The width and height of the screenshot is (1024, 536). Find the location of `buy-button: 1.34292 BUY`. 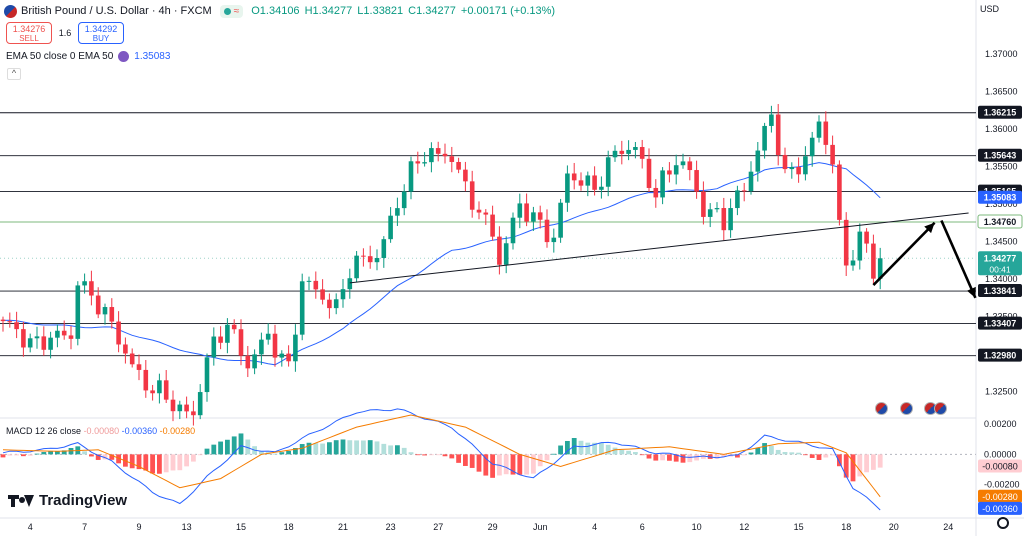

buy-button: 1.34292 BUY is located at coordinates (101, 33).